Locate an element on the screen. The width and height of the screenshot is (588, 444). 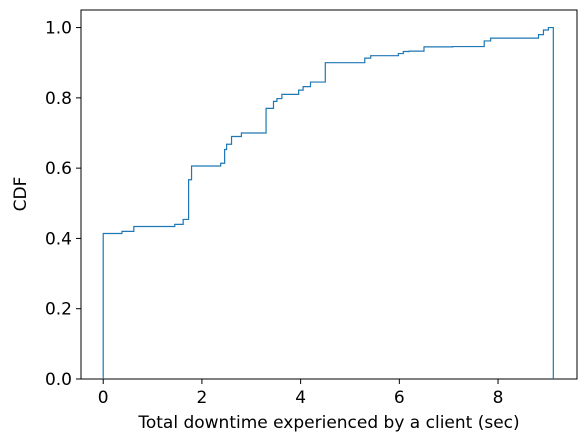
y-tick-label: 0.6 is located at coordinates (58, 169).